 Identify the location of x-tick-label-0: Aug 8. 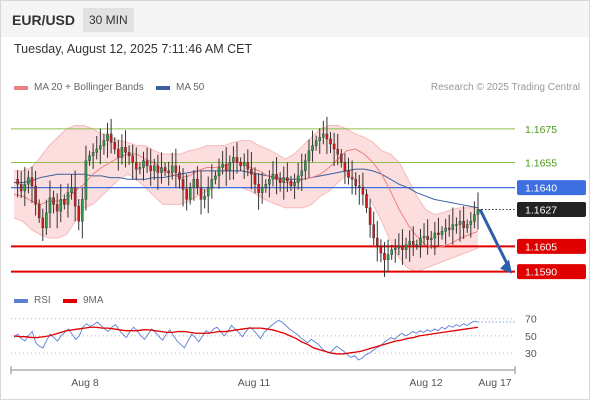
(85, 383).